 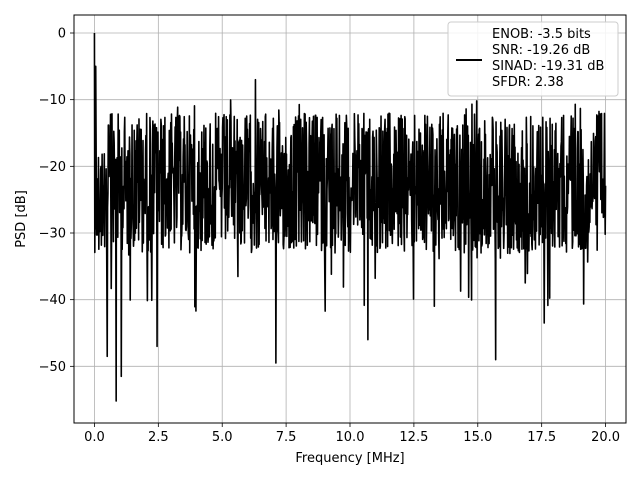 What do you see at coordinates (52, 367) in the screenshot?
I see `y-tick-label: −50` at bounding box center [52, 367].